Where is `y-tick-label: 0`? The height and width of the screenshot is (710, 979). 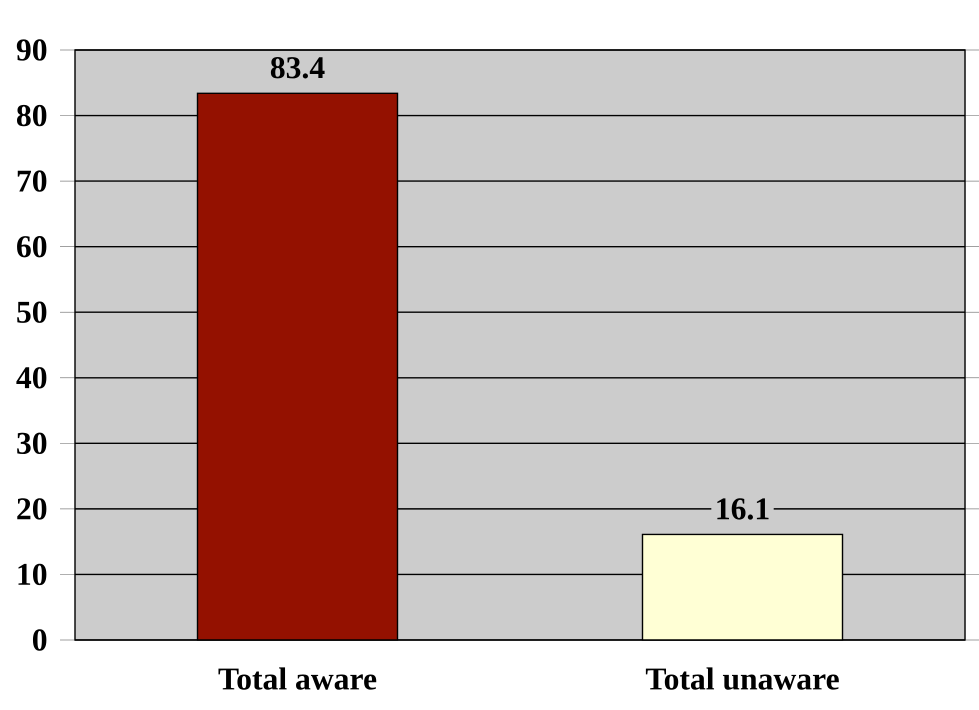
y-tick-label: 0 is located at coordinates (39, 640).